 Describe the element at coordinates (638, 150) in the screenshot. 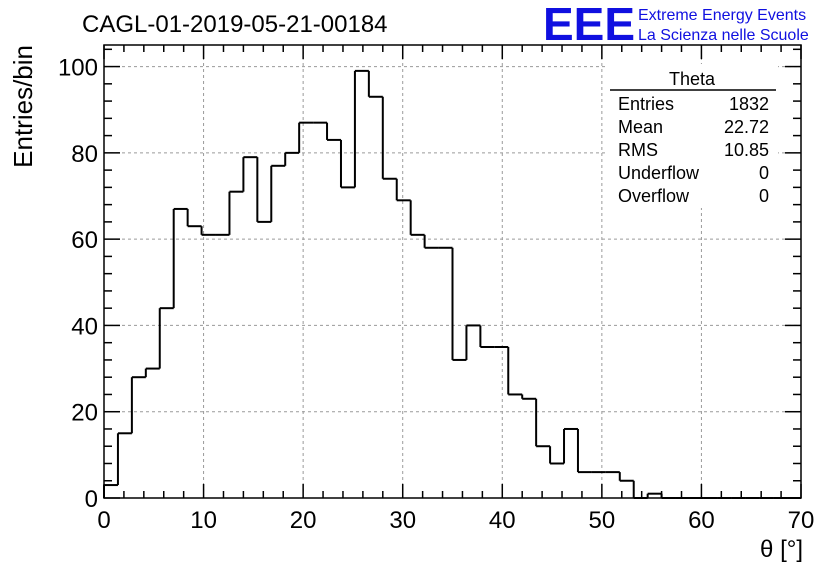

I see `stats-row-label: RMS` at that location.